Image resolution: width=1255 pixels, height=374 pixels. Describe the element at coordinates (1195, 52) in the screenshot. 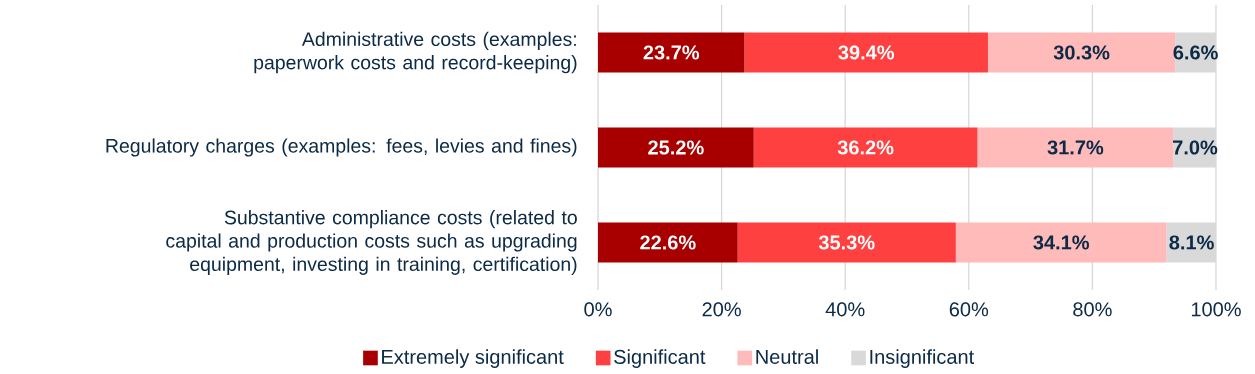

I see `data-label: 6.6%` at that location.